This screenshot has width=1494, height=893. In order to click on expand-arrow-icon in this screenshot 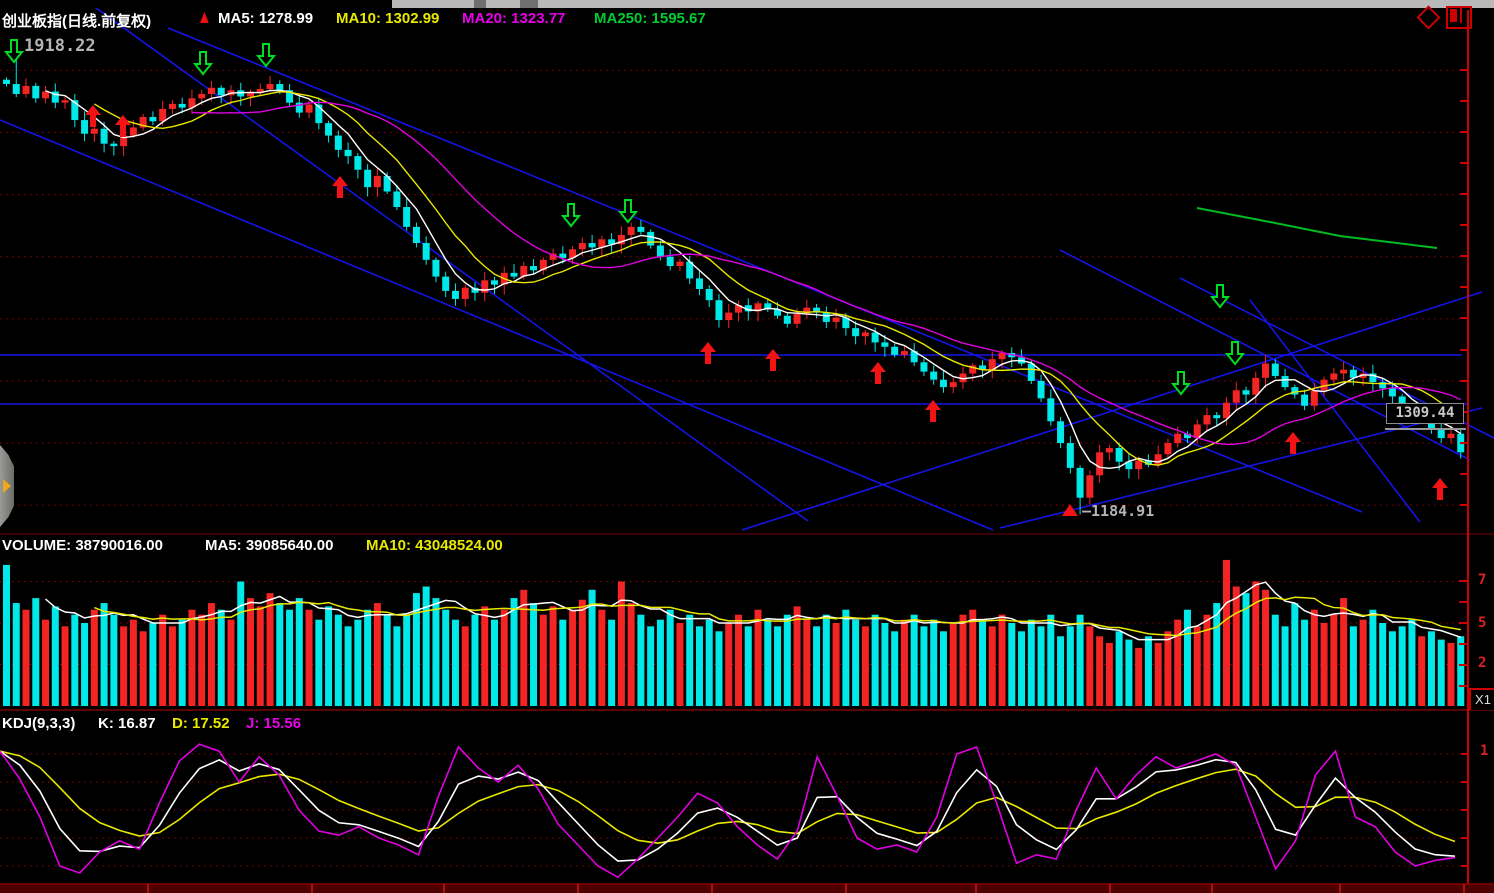, I will do `click(7, 486)`.